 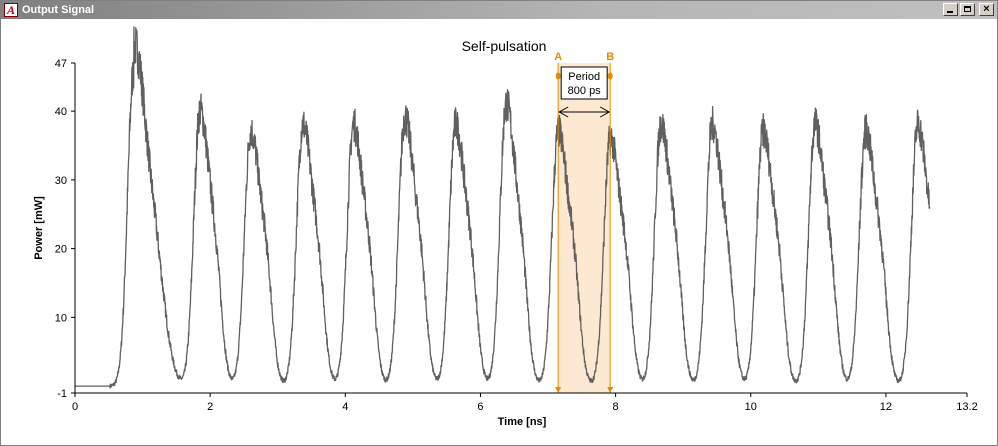 What do you see at coordinates (61, 64) in the screenshot?
I see `y-tick-label: 47` at bounding box center [61, 64].